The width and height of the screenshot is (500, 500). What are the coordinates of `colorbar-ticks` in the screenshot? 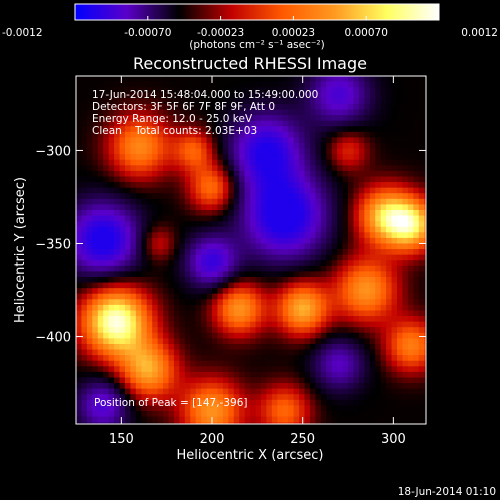 It's located at (257, 18).